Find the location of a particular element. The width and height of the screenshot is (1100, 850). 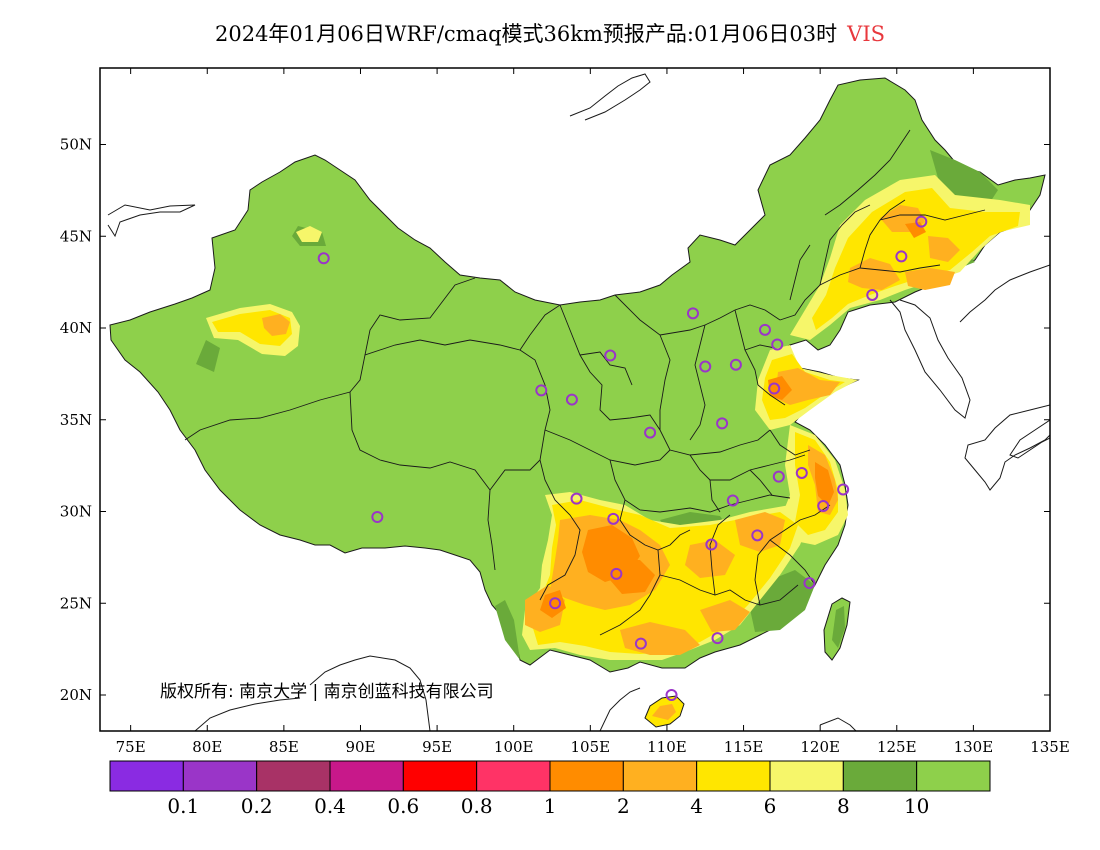

lat-label: 35N is located at coordinates (76, 420).